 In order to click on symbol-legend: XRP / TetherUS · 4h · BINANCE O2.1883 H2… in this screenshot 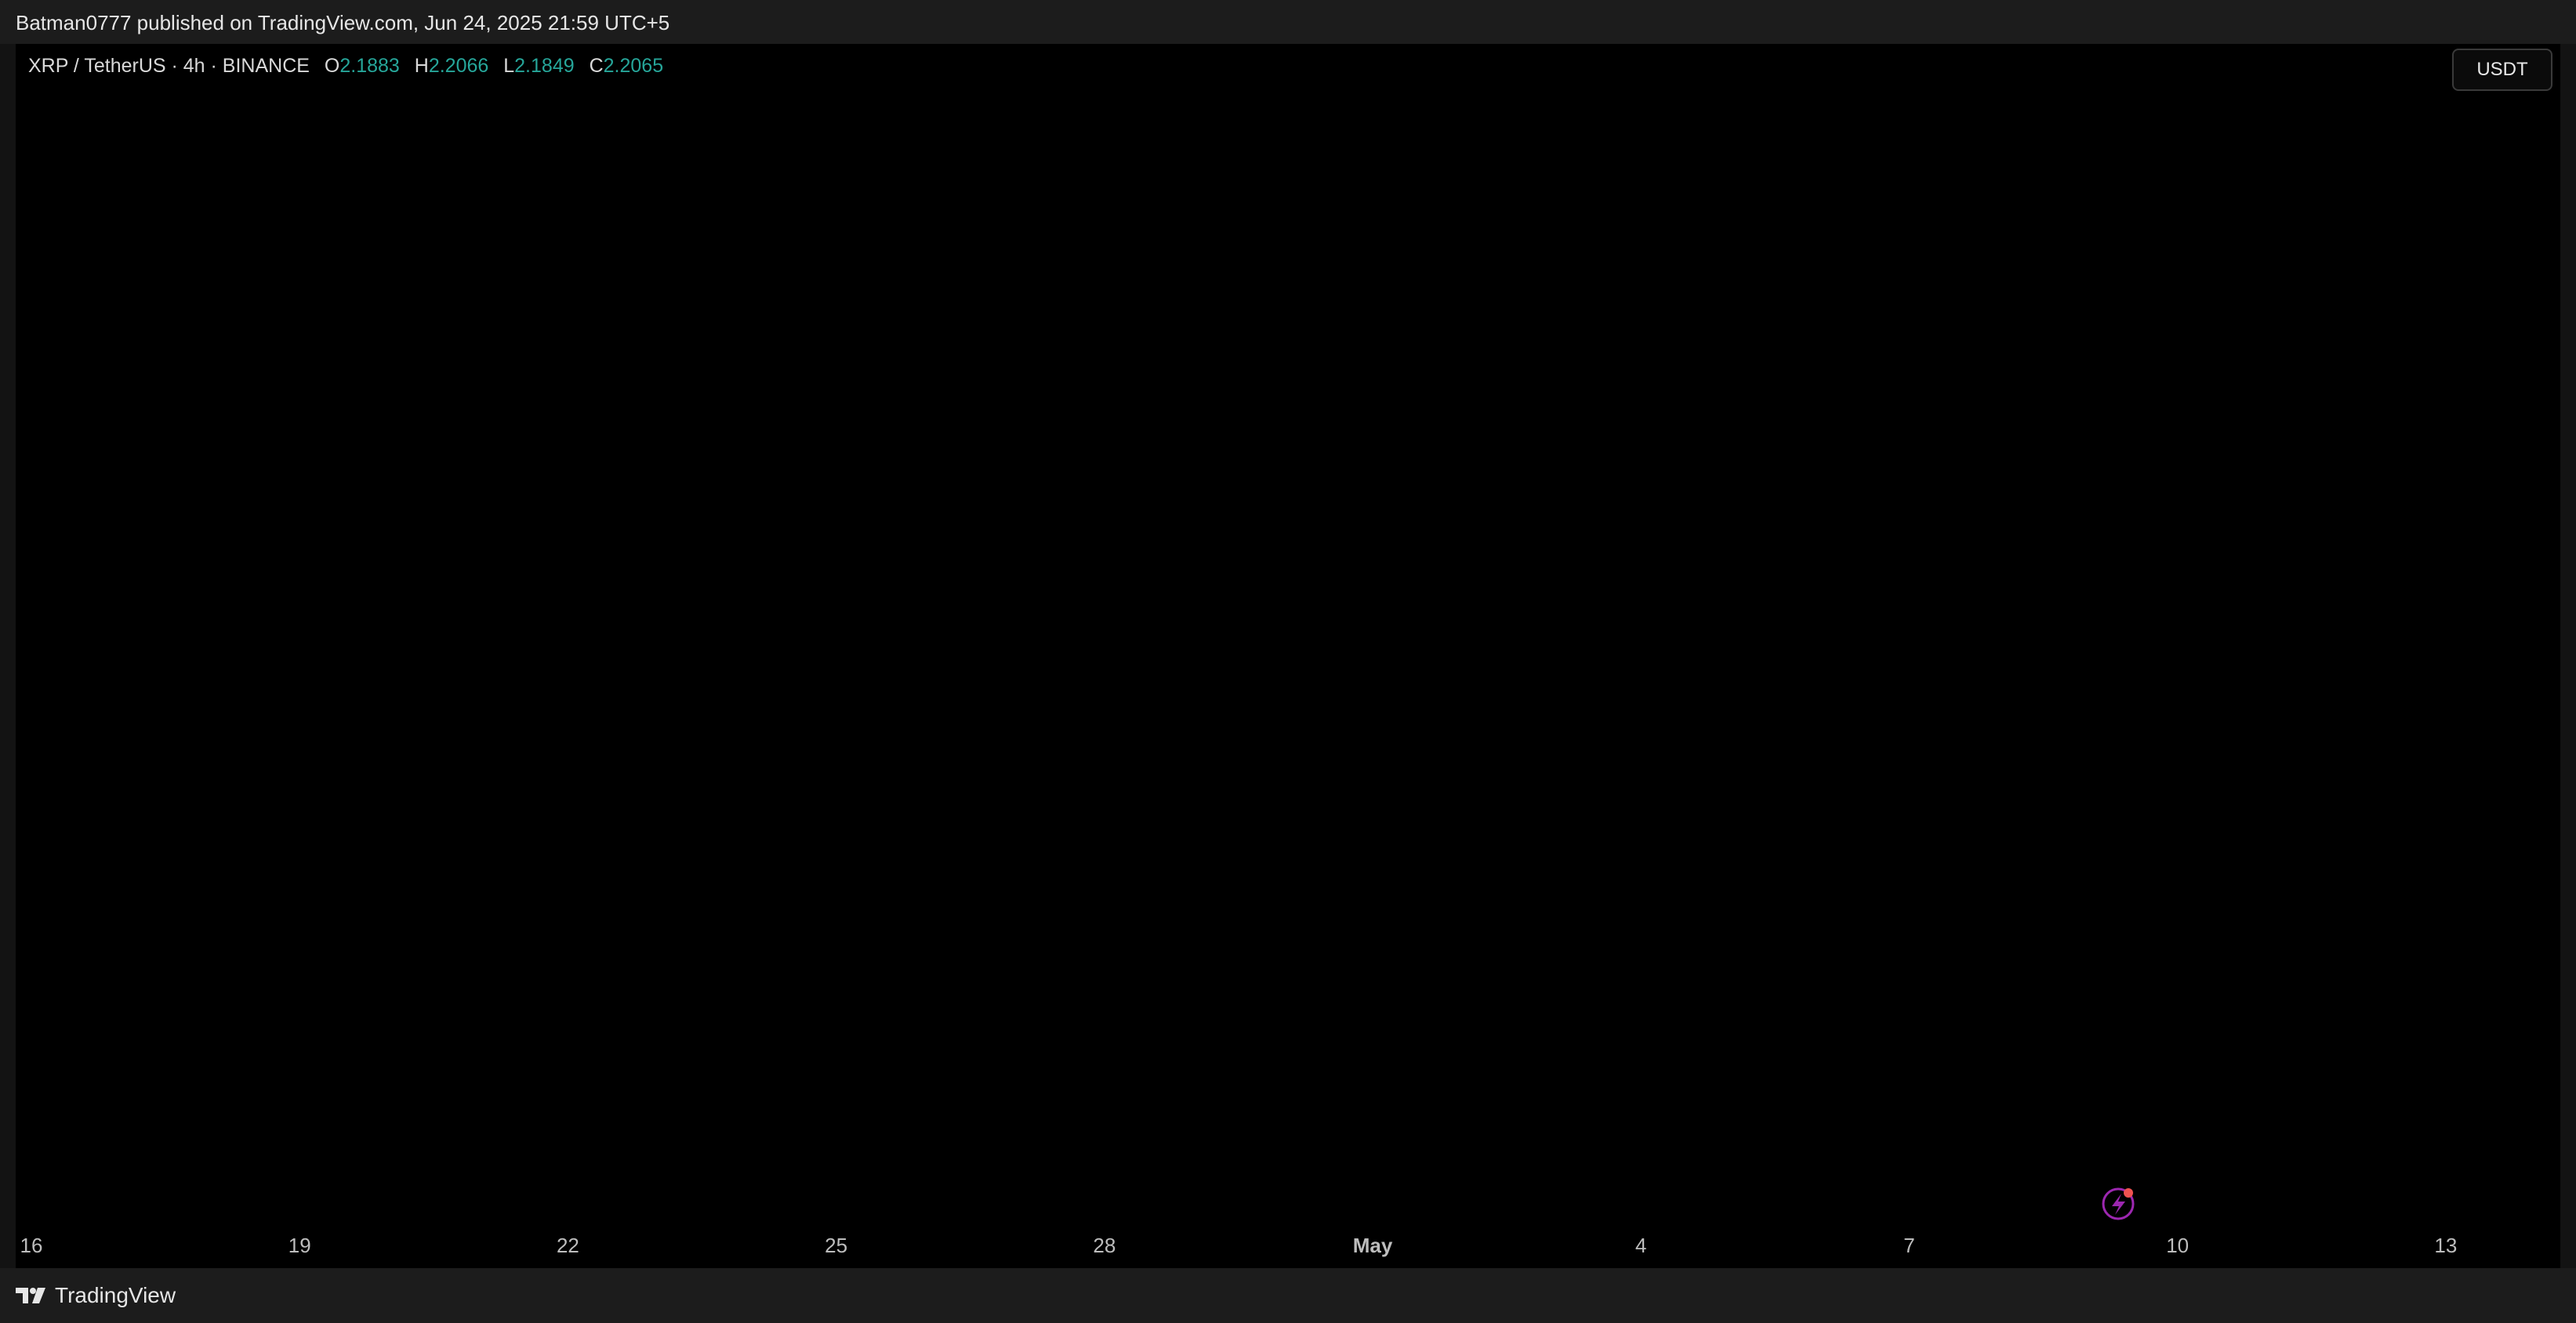, I will do `click(345, 66)`.